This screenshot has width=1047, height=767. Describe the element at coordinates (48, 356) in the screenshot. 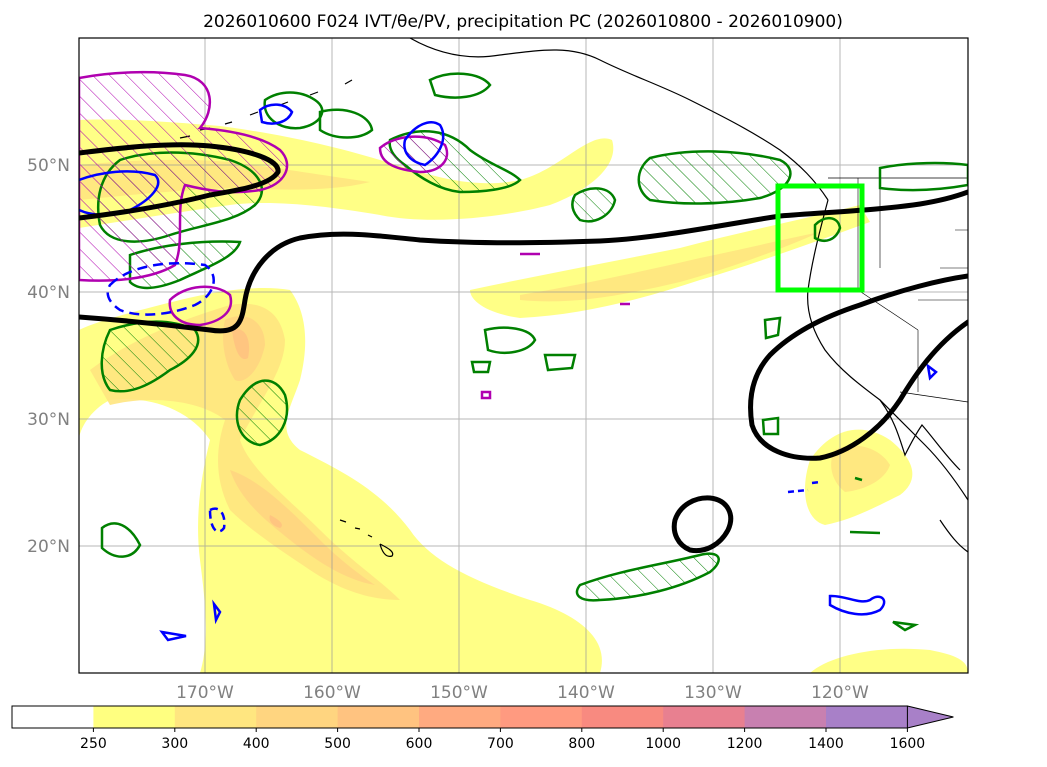

I see `lat-labels: 50°N 40°N 30°N 20°N` at that location.